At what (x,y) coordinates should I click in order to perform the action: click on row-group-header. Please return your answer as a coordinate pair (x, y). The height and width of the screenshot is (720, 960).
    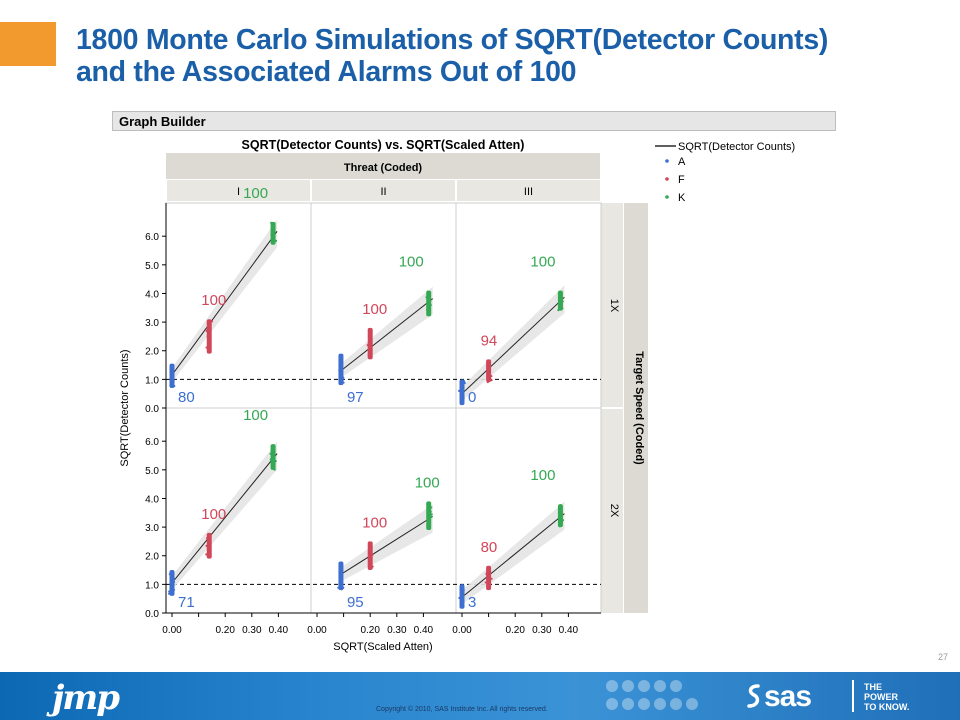
    Looking at the image, I should click on (636, 408).